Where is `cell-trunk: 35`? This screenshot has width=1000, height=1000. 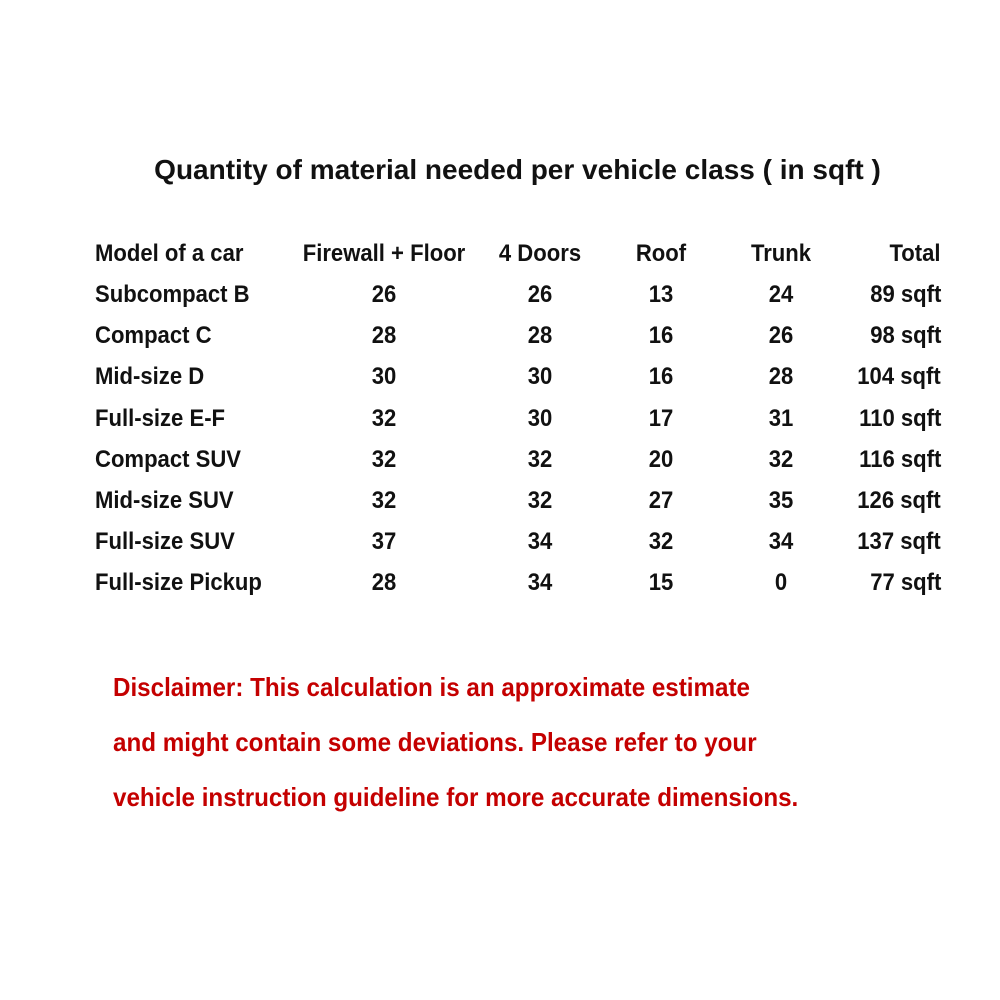 cell-trunk: 35 is located at coordinates (781, 500).